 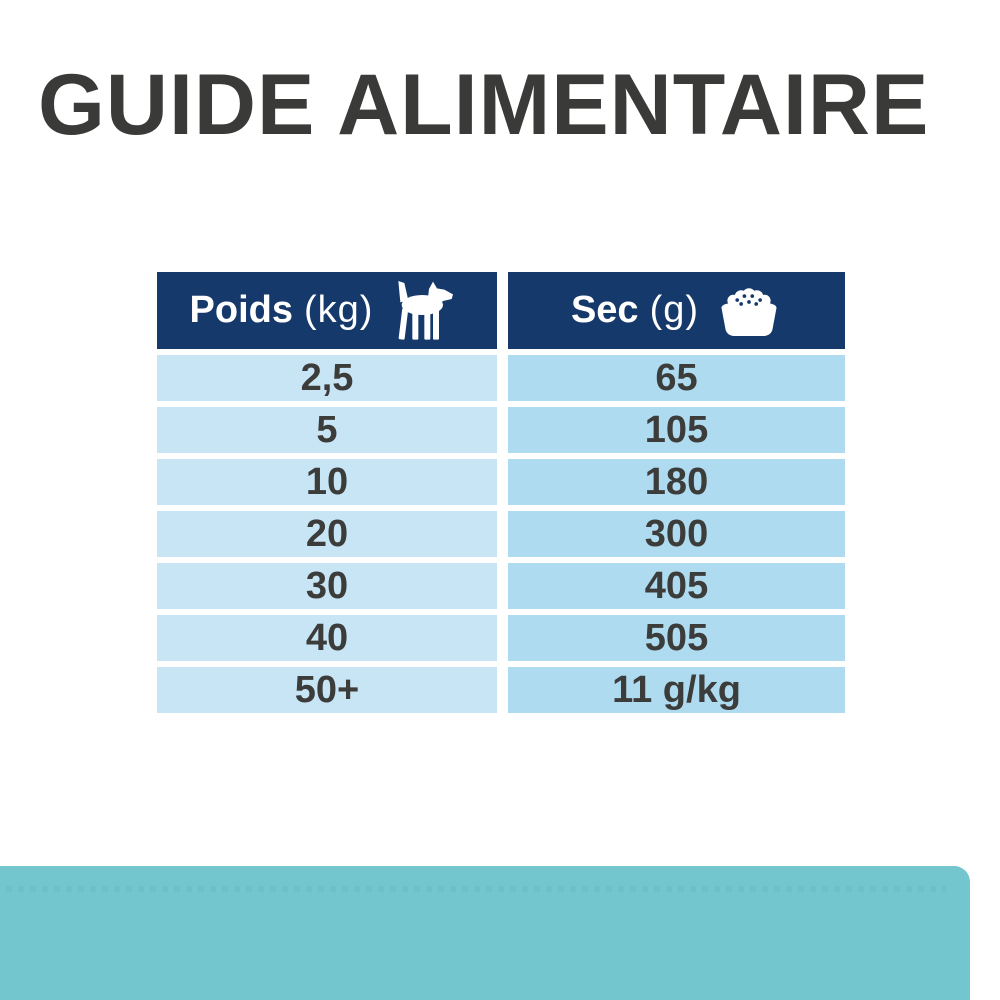 I want to click on table-cell-sec: 105, so click(x=676, y=430).